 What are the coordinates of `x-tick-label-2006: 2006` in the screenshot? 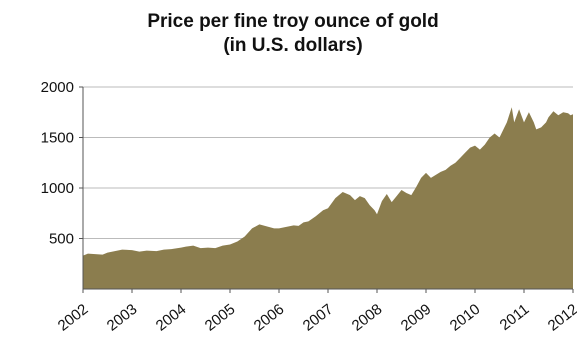 It's located at (269, 318).